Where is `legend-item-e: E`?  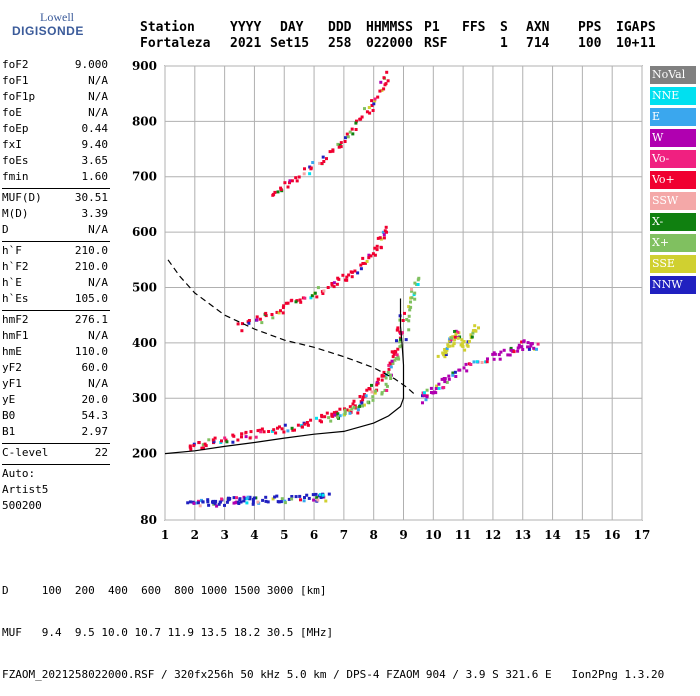 legend-item-e: E is located at coordinates (673, 117).